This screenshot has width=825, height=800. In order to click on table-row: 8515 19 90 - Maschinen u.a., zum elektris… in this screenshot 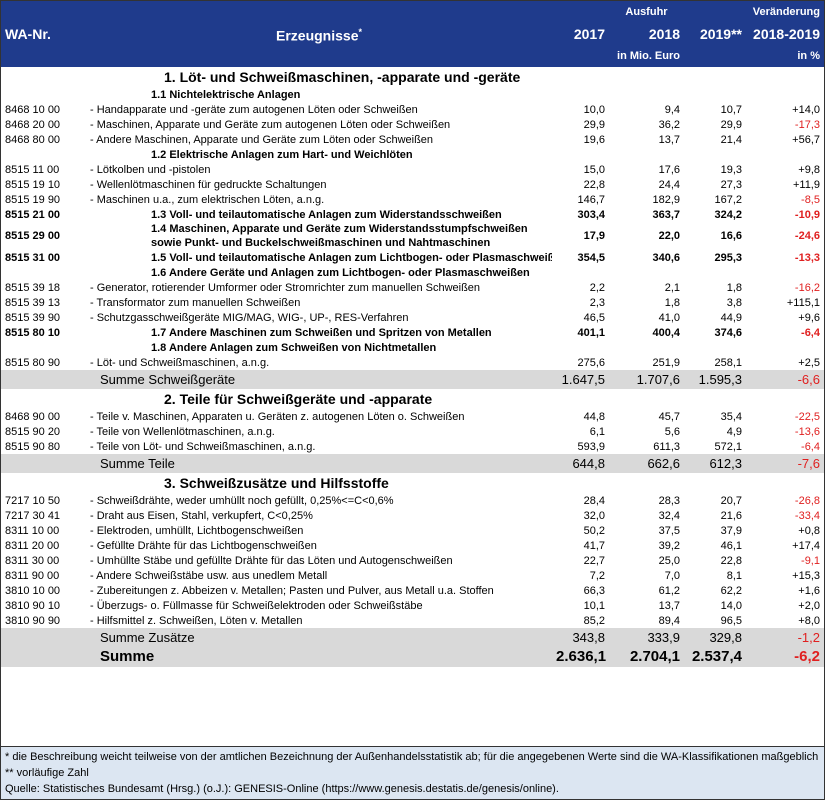, I will do `click(412, 199)`.